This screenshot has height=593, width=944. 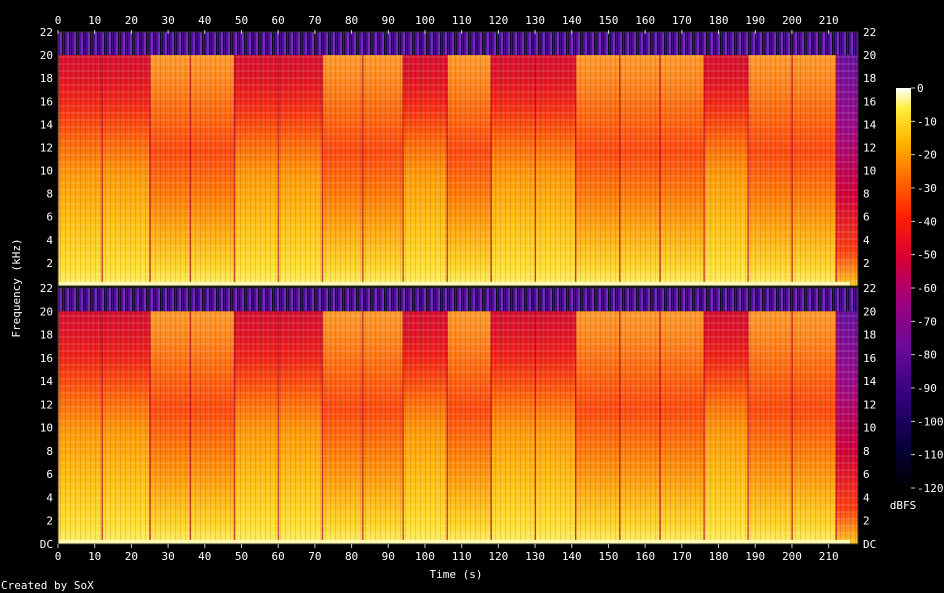 I want to click on x-tick-label-bottom: 160, so click(x=645, y=556).